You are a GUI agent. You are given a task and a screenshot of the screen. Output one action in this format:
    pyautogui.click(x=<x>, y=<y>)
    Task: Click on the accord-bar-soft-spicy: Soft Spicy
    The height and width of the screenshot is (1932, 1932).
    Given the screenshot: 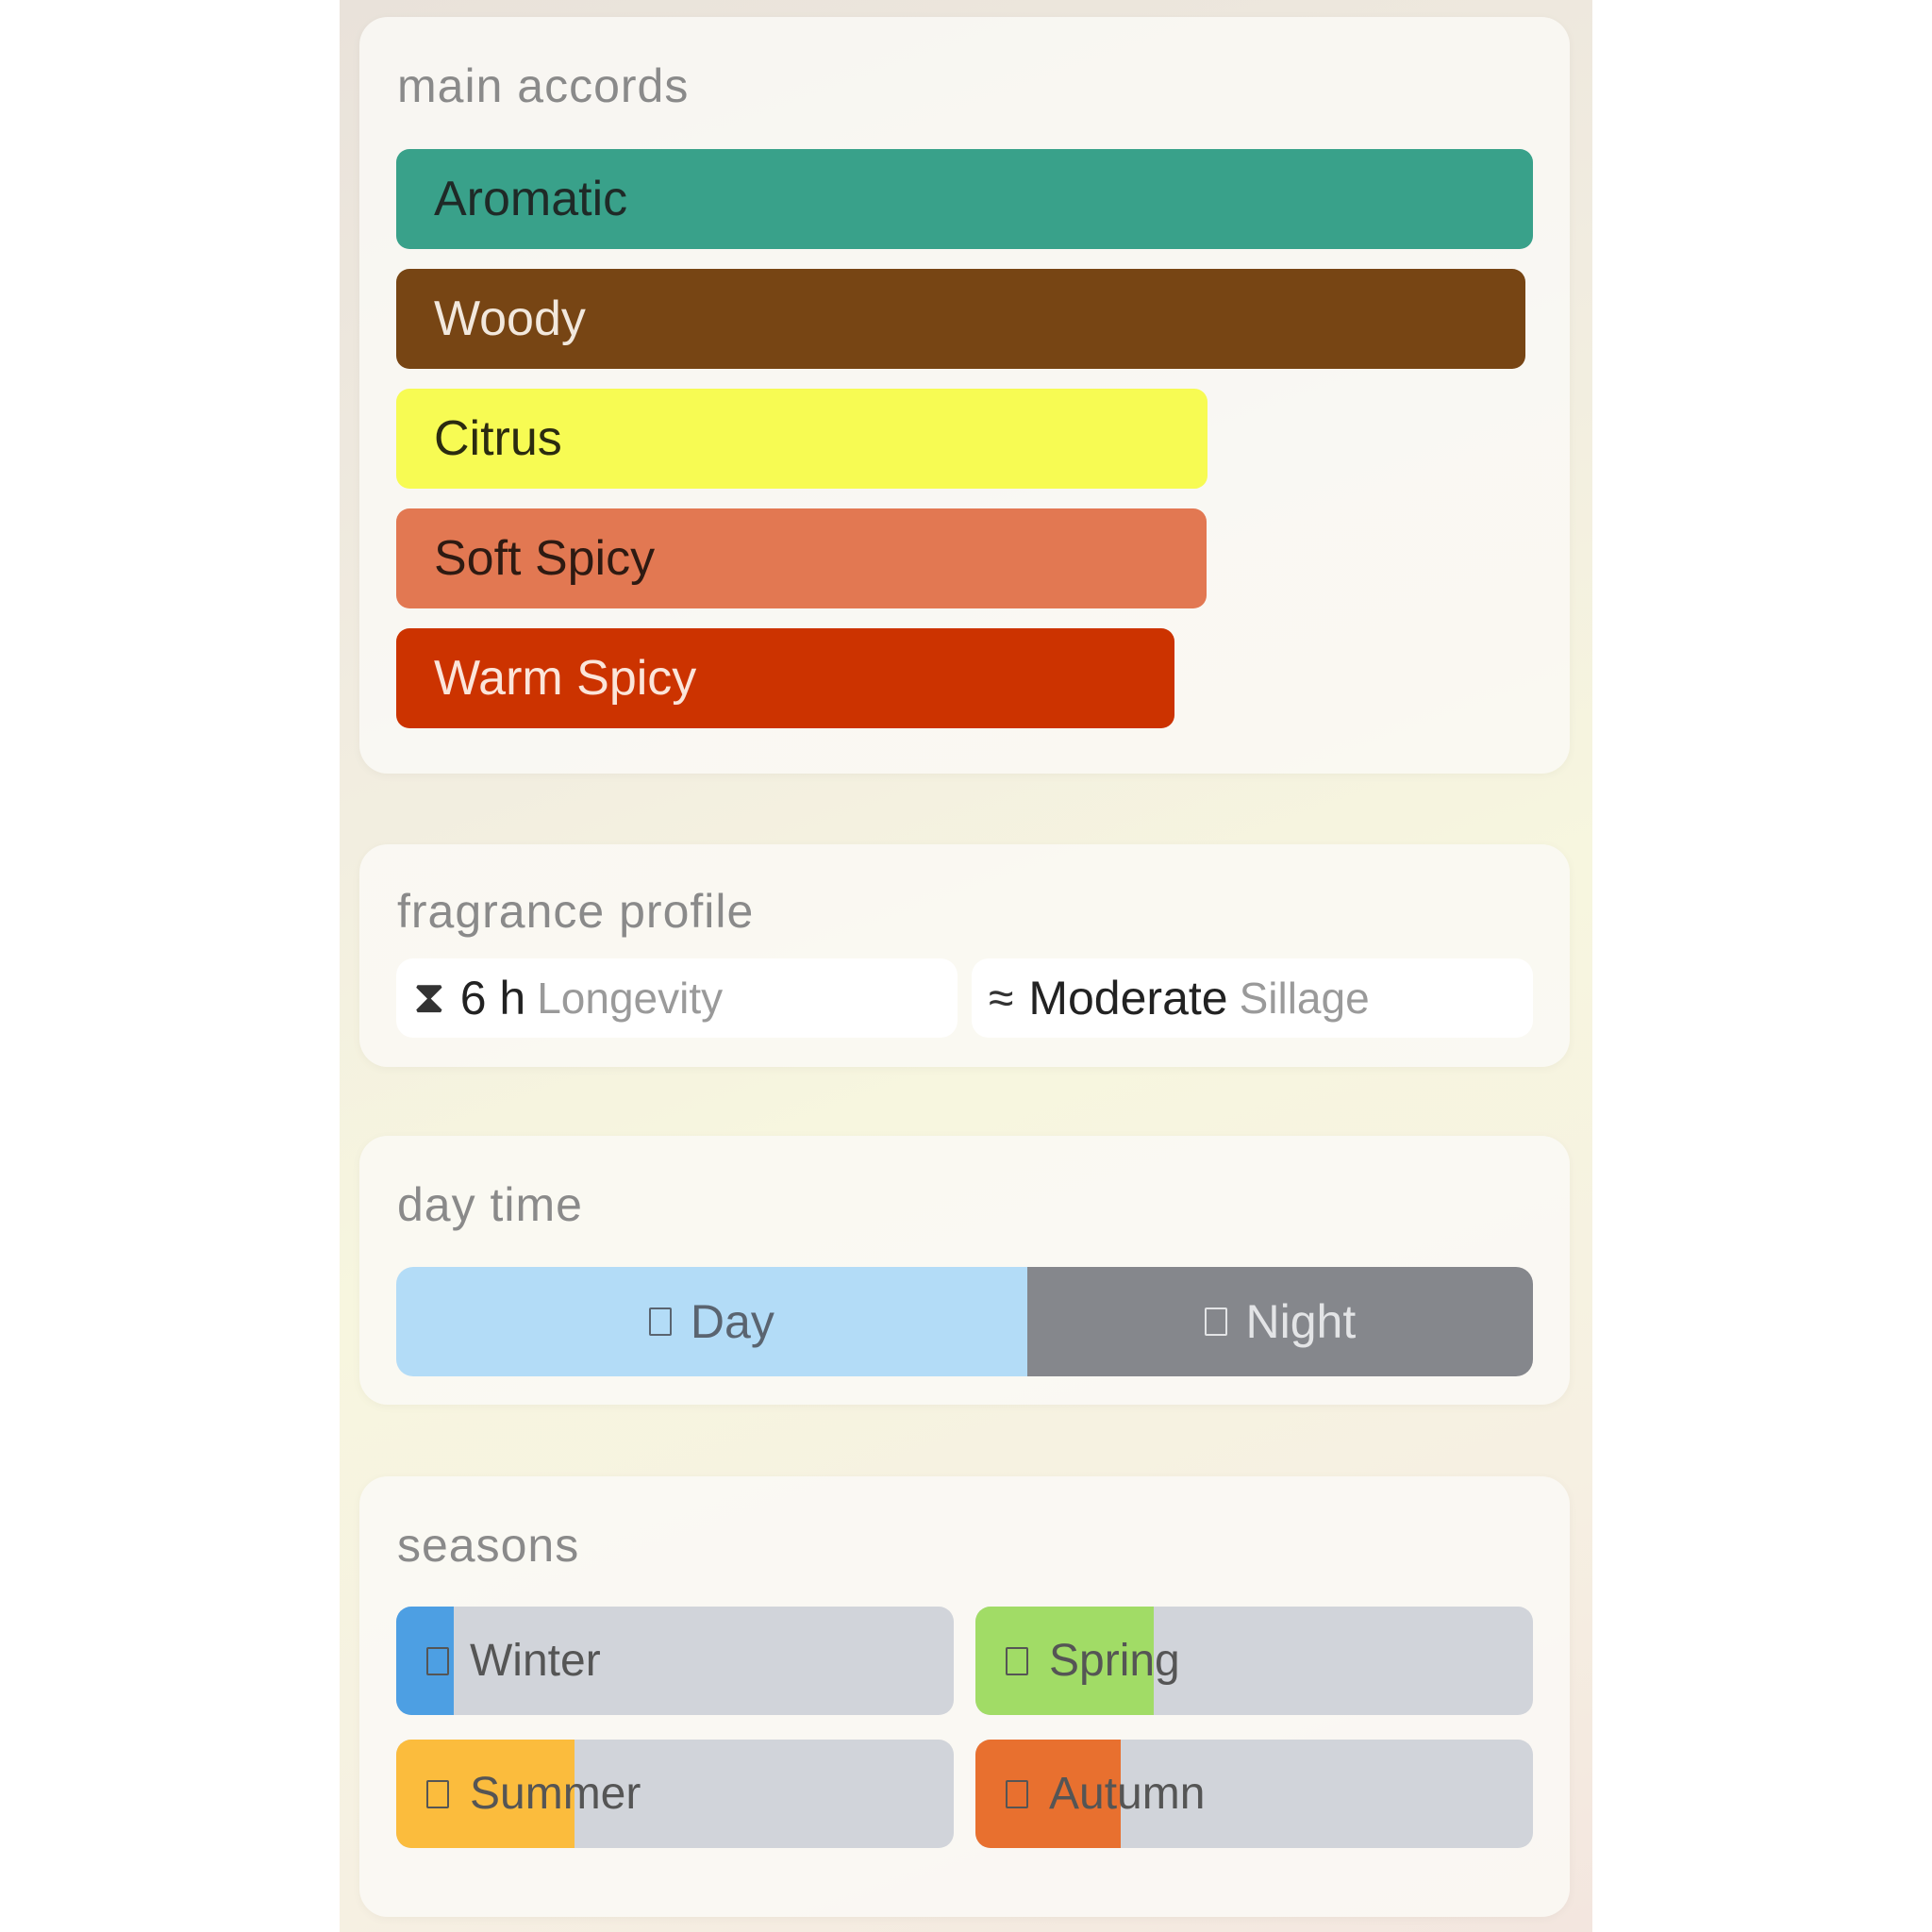 What is the action you would take?
    pyautogui.click(x=802, y=558)
    